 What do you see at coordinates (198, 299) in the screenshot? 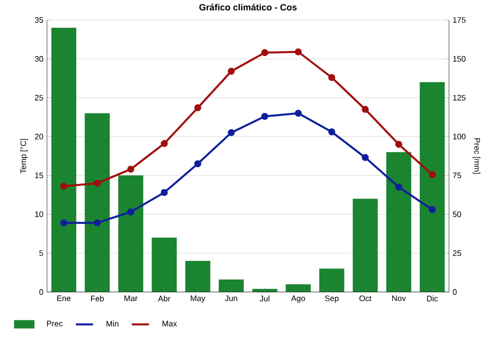
I see `x-tick-label: May` at bounding box center [198, 299].